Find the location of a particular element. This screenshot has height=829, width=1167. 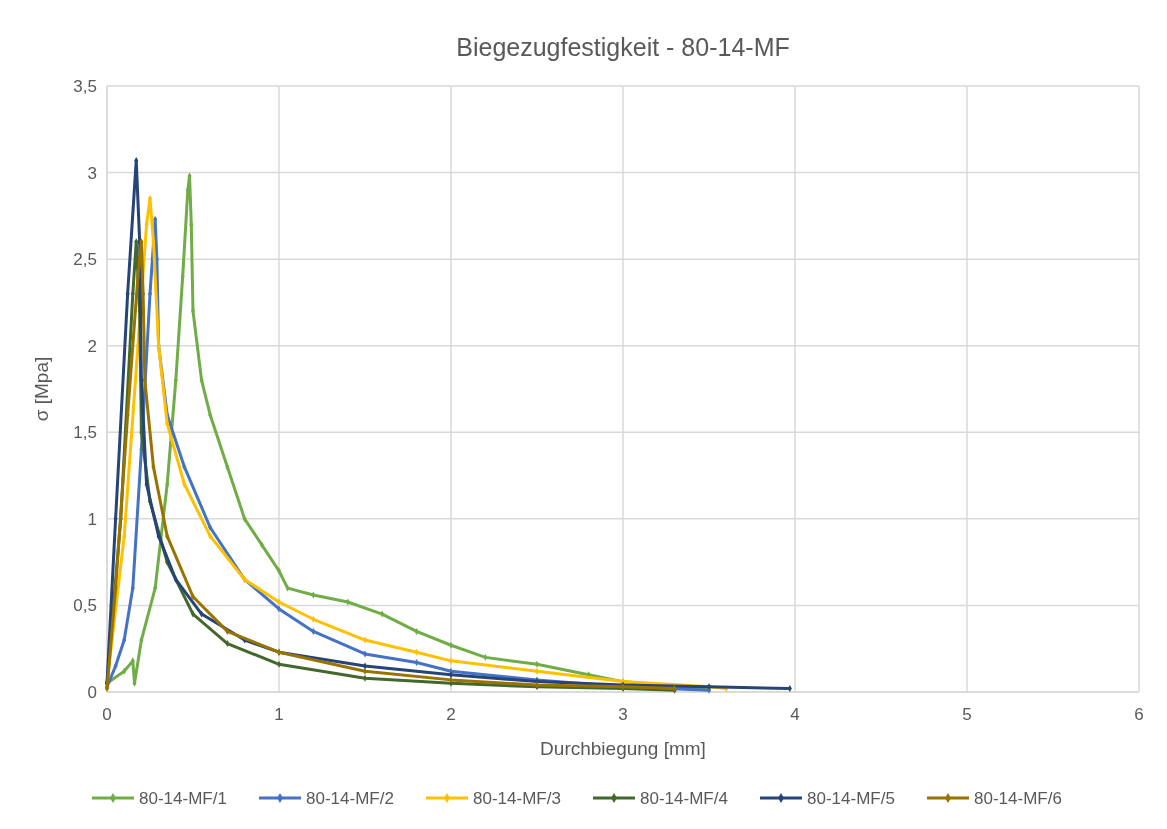

legend-label: 80-14-MF/1 is located at coordinates (183, 798).